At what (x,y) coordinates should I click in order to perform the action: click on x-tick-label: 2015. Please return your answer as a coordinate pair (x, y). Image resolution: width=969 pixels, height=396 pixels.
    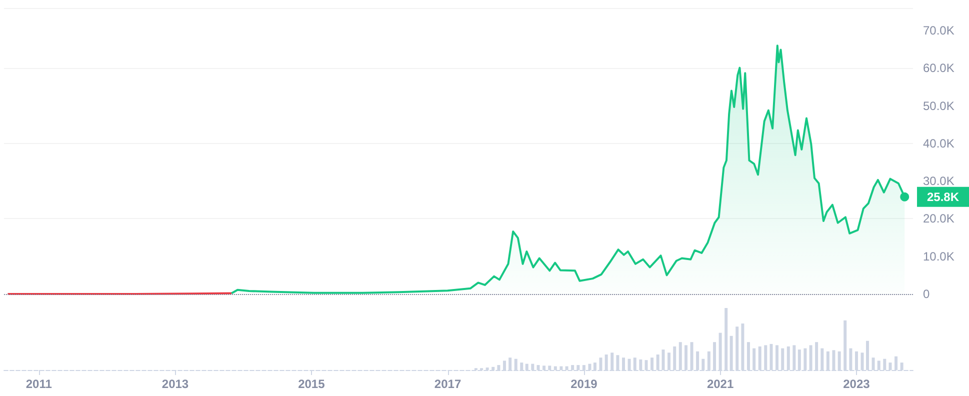
    Looking at the image, I should click on (312, 384).